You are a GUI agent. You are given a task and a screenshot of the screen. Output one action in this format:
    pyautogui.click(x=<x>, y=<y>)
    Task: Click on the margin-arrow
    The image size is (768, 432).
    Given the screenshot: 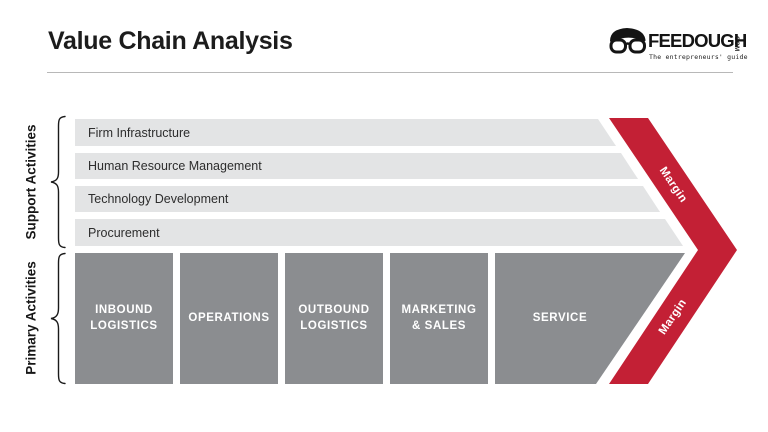 What is the action you would take?
    pyautogui.click(x=673, y=251)
    